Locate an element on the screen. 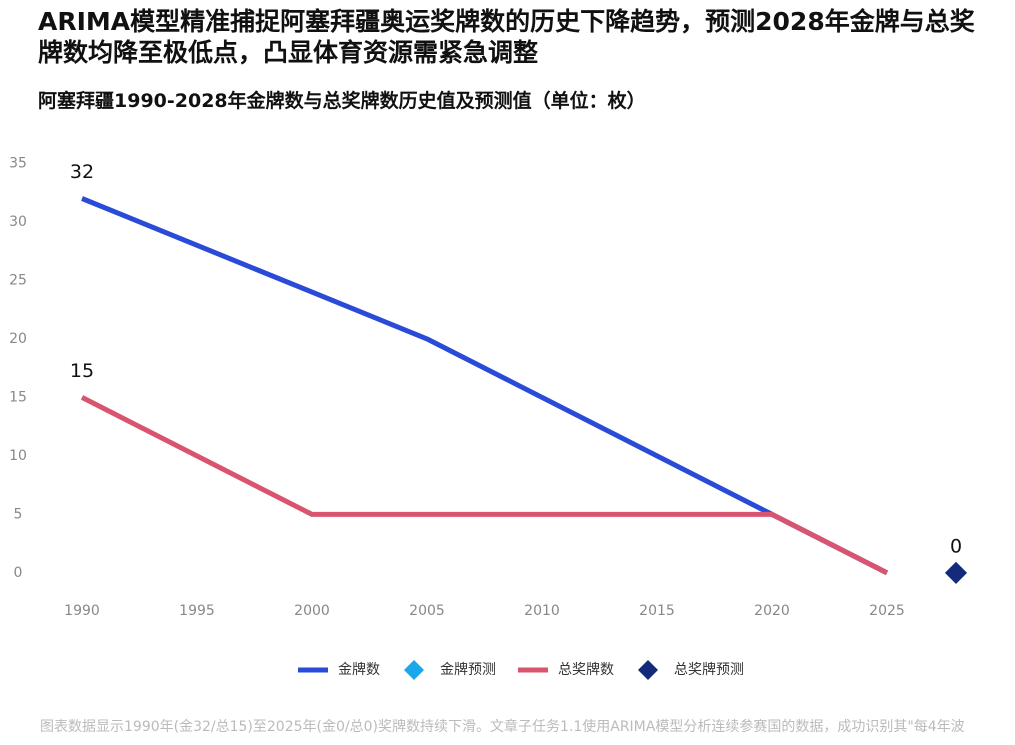 This screenshot has height=745, width=1015. legend-label: 金牌数 is located at coordinates (359, 669).